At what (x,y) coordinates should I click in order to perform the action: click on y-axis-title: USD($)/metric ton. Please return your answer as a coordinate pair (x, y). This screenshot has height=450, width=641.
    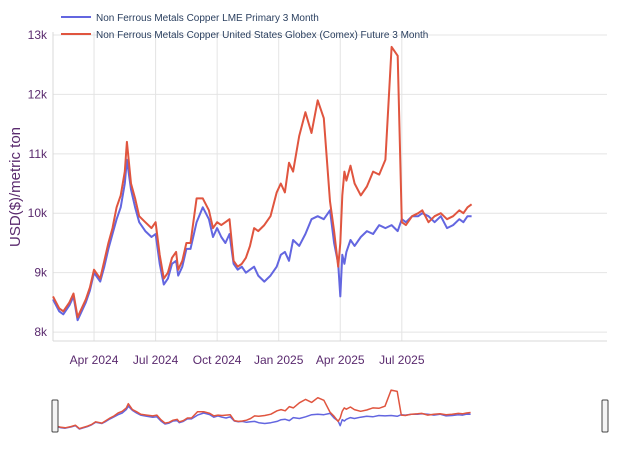
    Looking at the image, I should click on (15, 187).